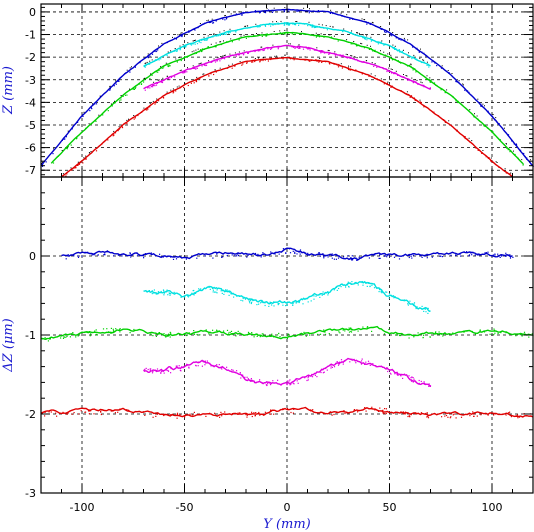 This screenshot has width=534, height=532. What do you see at coordinates (287, 412) in the screenshot?
I see `bottom-series-line` at bounding box center [287, 412].